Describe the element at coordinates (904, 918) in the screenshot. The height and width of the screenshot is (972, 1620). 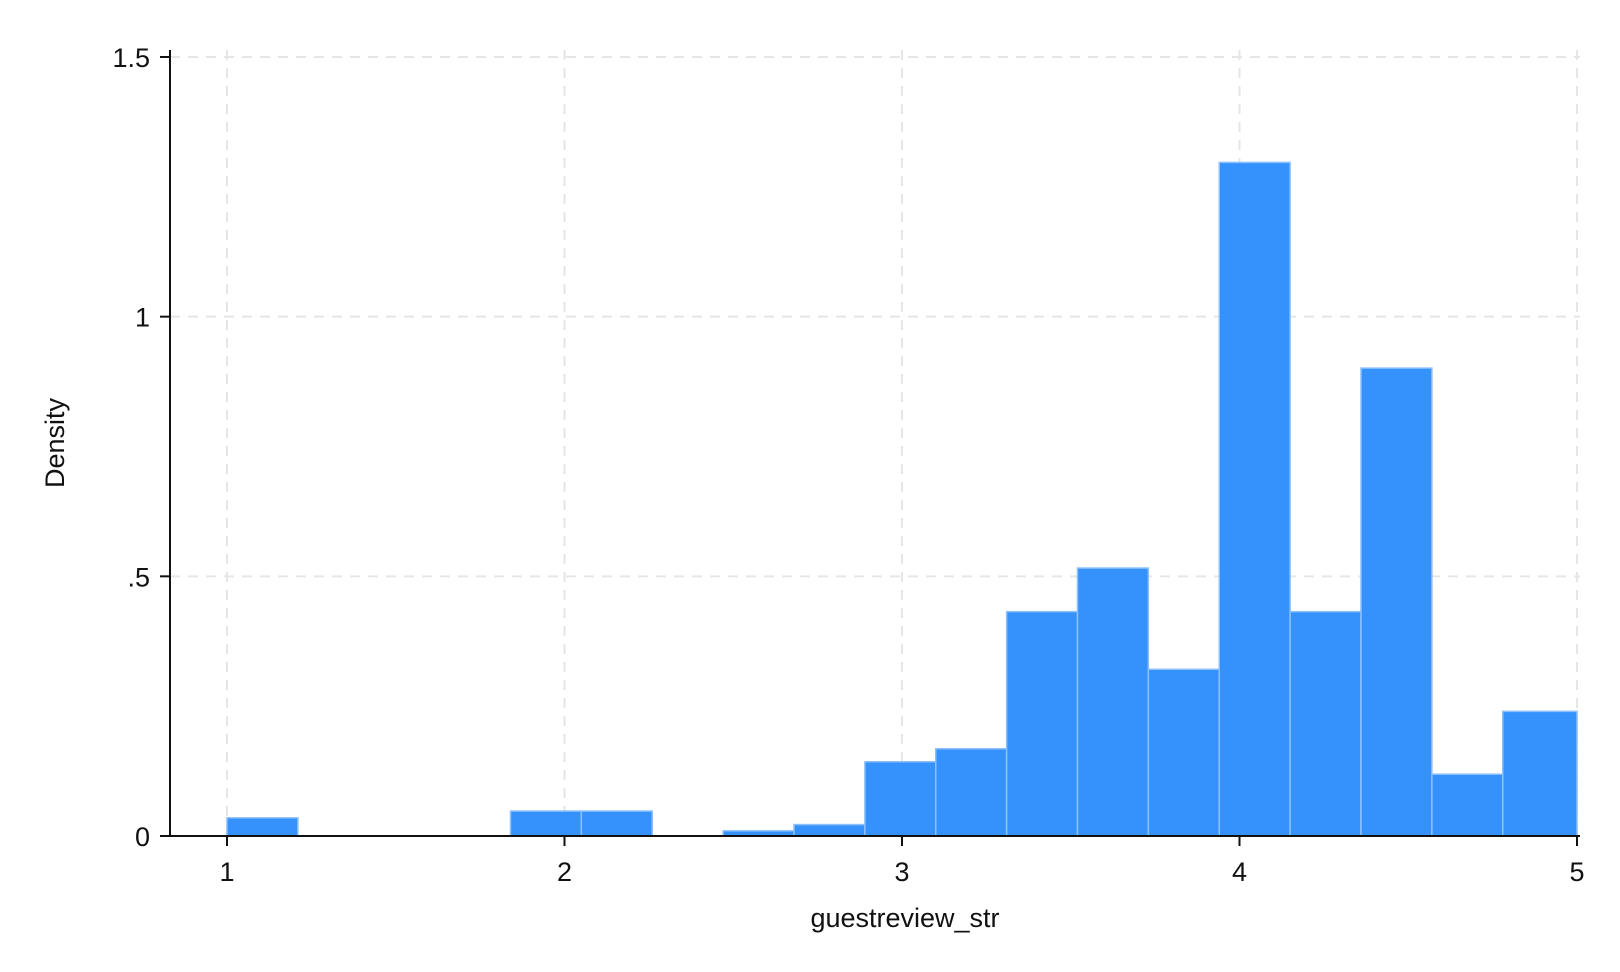
I see `x-axis-title: guestreview_str` at that location.